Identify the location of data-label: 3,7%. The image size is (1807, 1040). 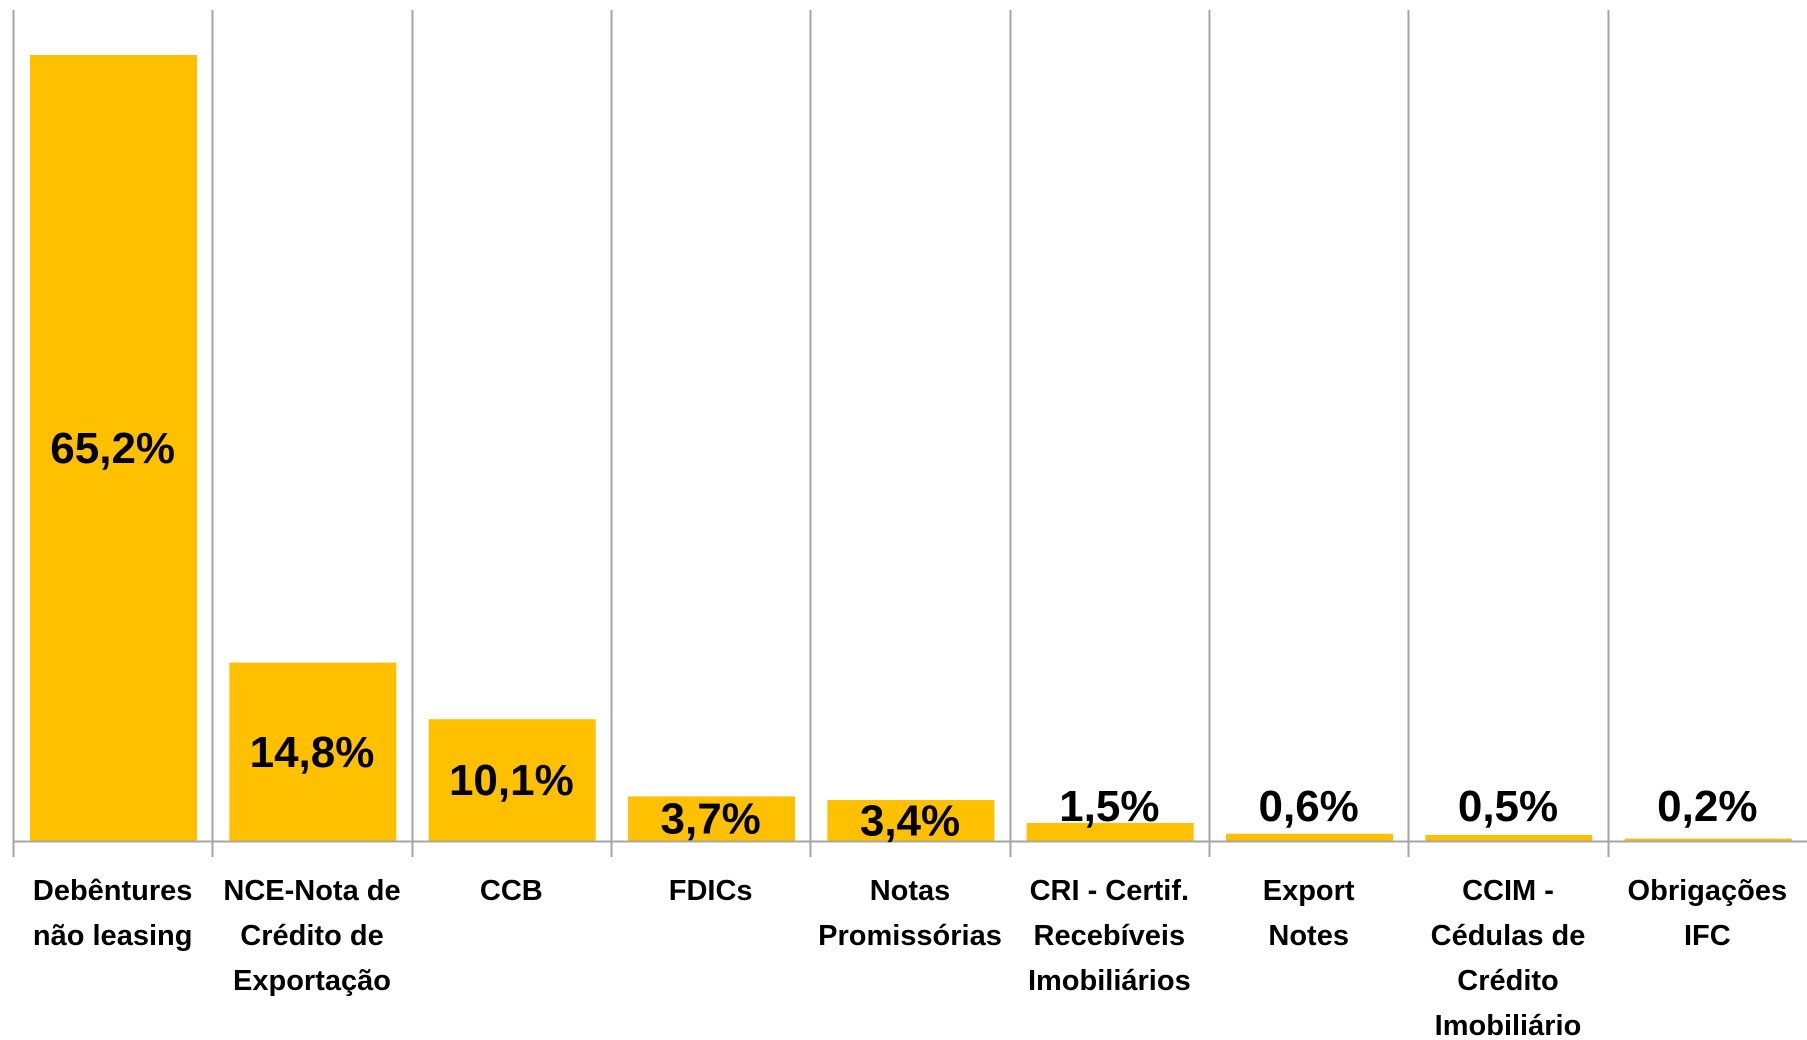
(711, 819).